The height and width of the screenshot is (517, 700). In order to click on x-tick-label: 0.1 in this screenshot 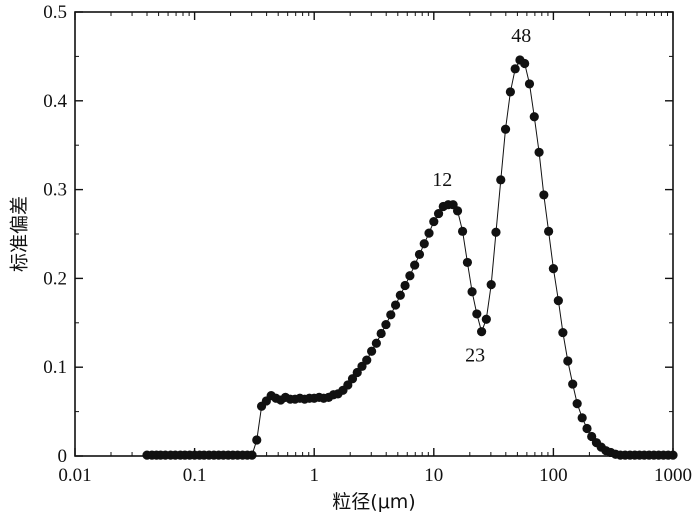, I will do `click(195, 475)`.